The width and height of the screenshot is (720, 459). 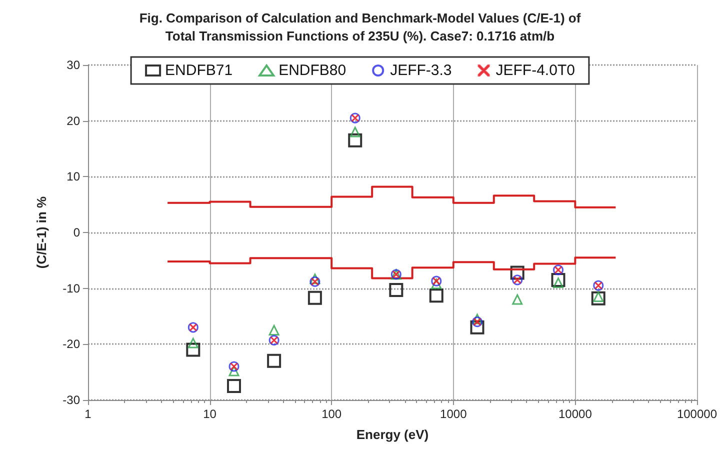 What do you see at coordinates (535, 70) in the screenshot?
I see `legend-label: JEFF-4.0T0` at bounding box center [535, 70].